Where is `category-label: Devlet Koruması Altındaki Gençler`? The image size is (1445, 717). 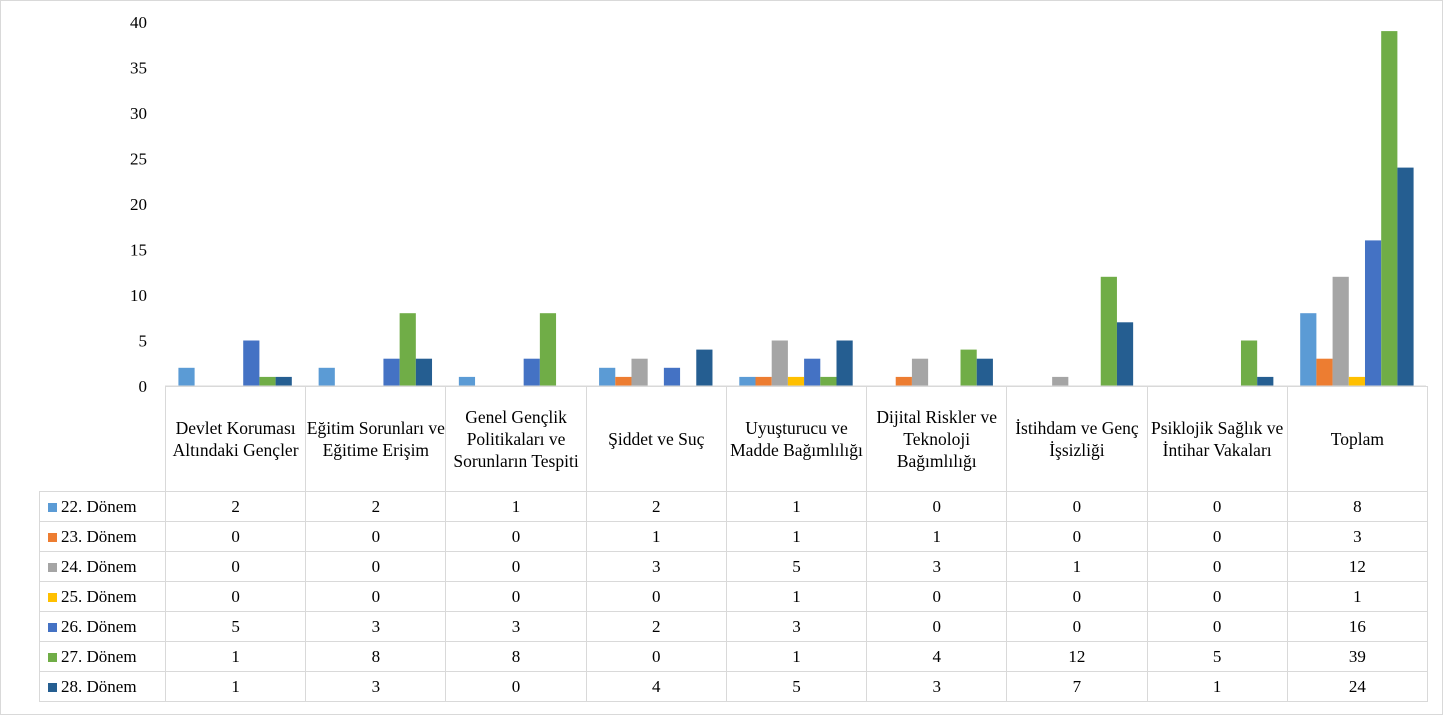 category-label: Devlet Koruması Altındaki Gençler is located at coordinates (235, 439).